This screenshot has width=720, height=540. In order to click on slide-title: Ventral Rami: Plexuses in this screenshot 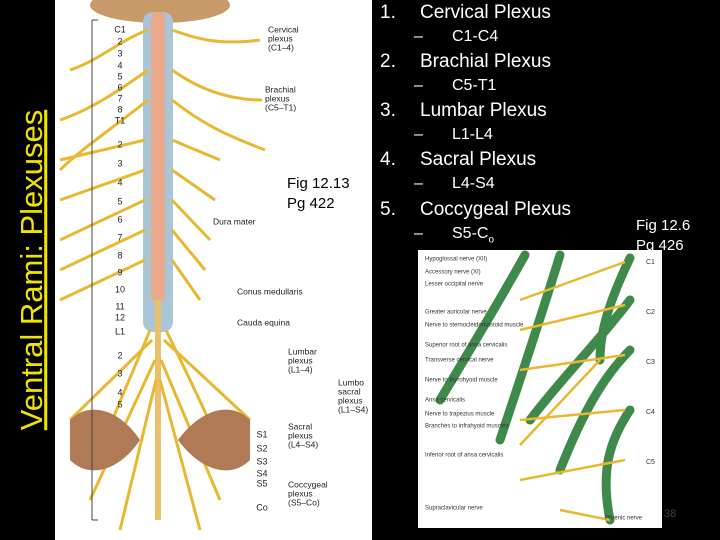, I will do `click(31, 270)`.